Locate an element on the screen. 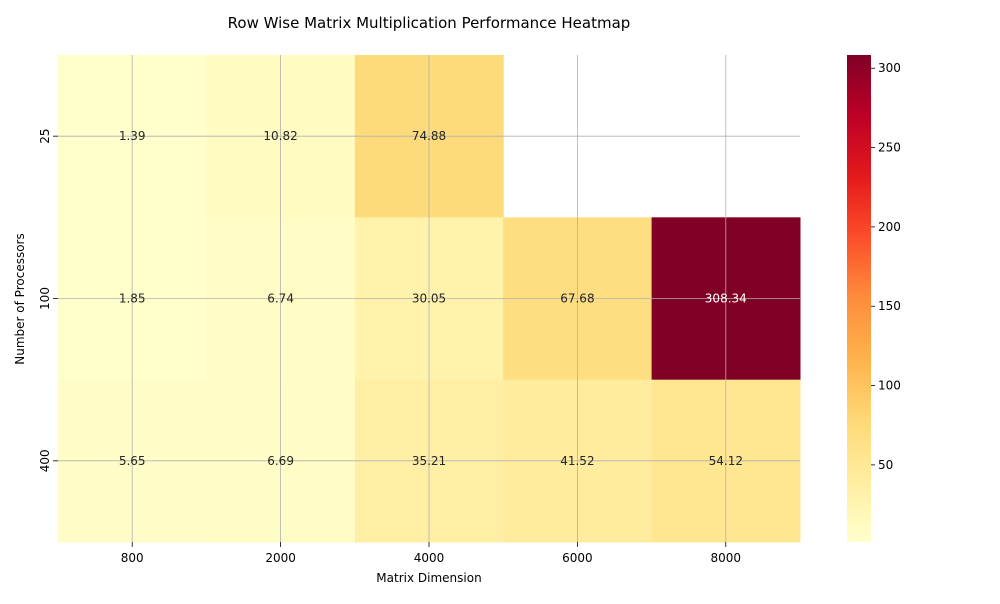 This screenshot has height=604, width=1000. cell-value-label: 74.88 is located at coordinates (429, 136).